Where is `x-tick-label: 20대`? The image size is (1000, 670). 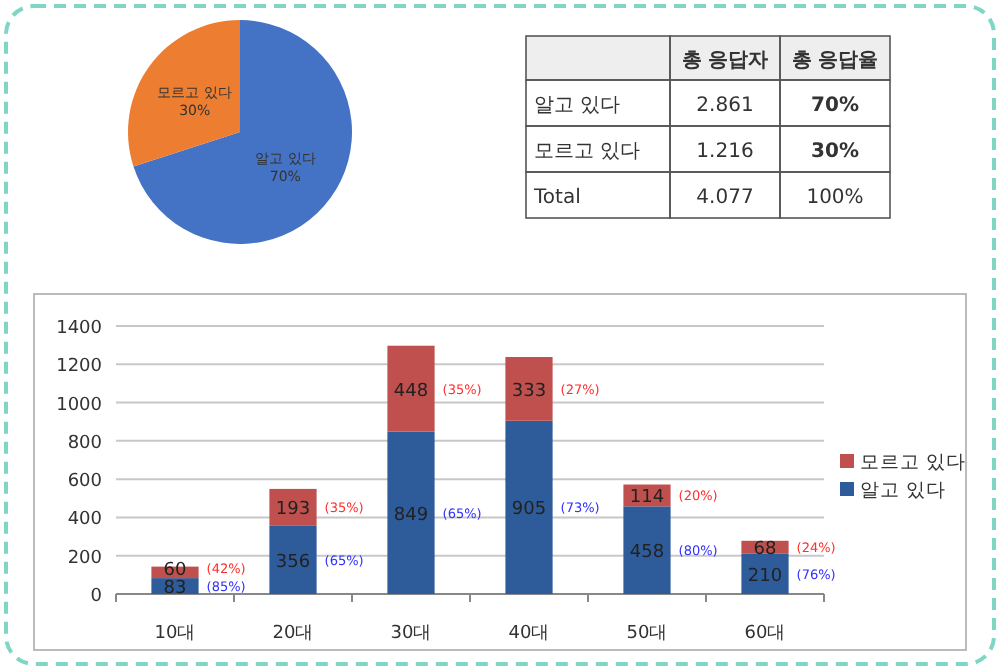
x-tick-label: 20대 is located at coordinates (293, 634).